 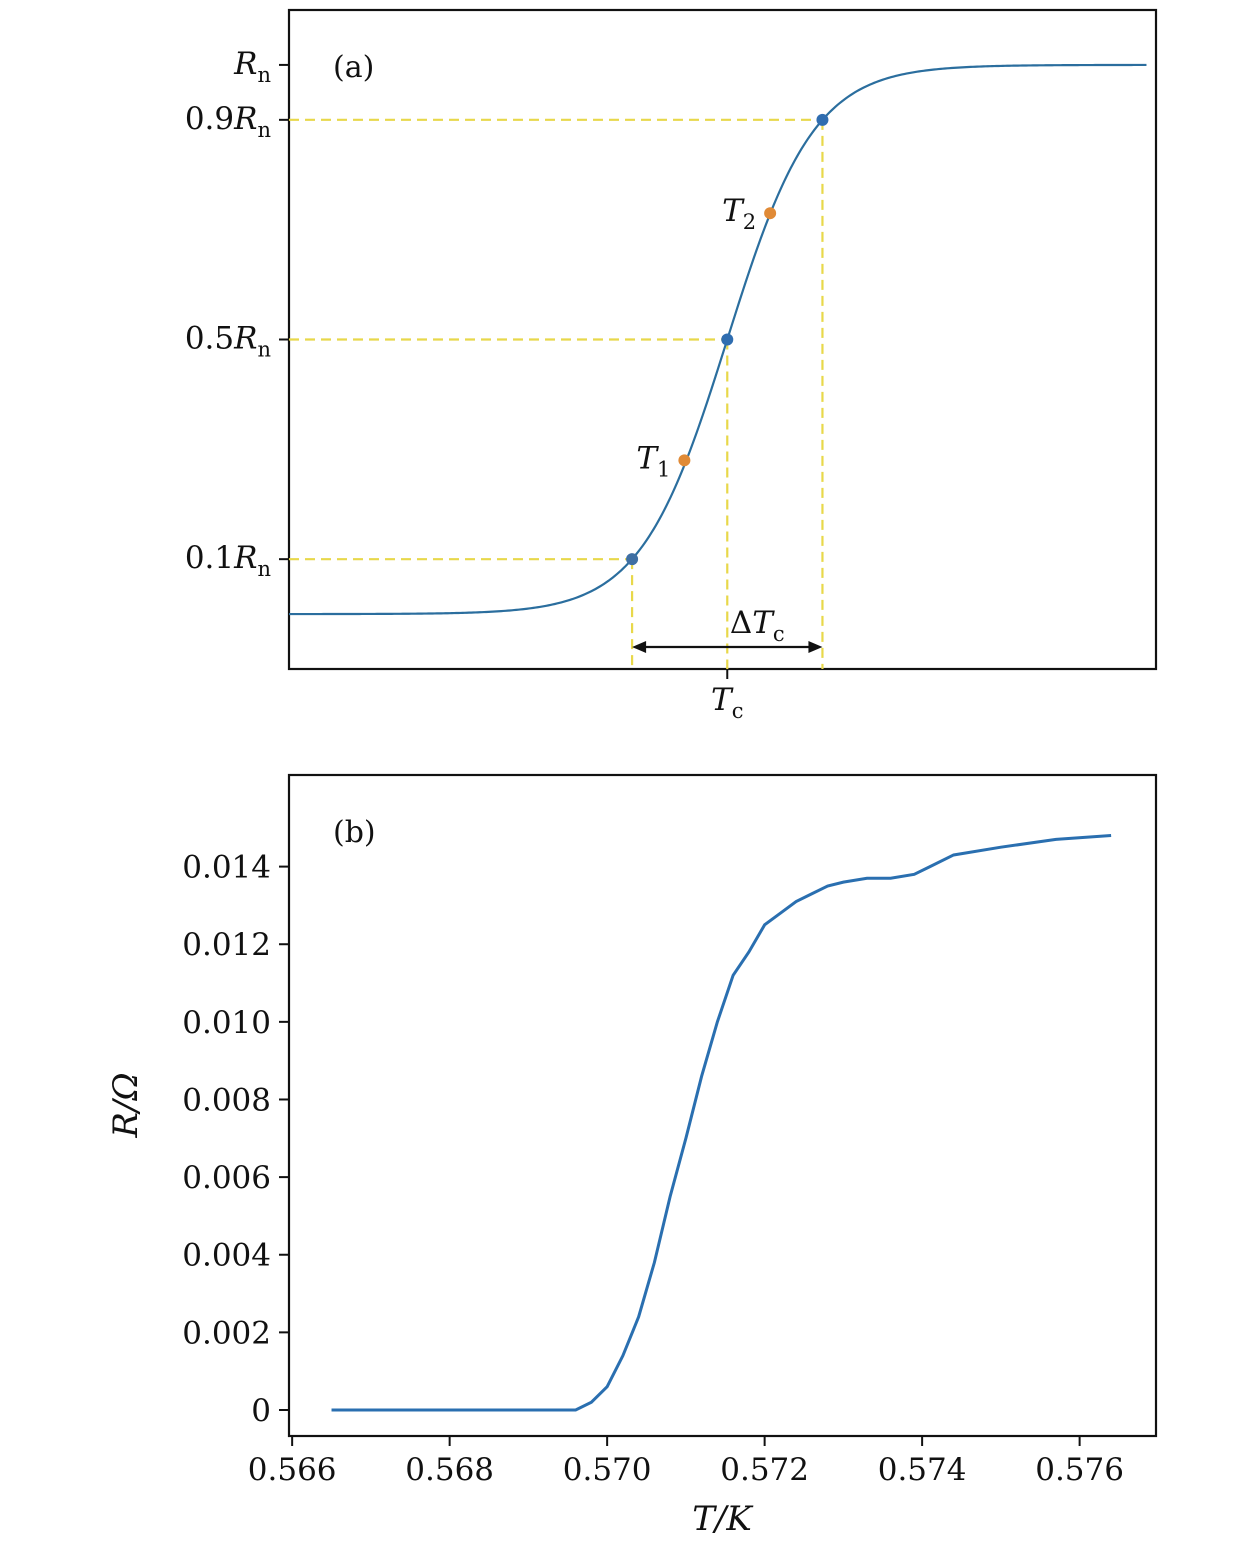 I want to click on delta-tc-arrow-head-left, so click(x=639, y=647).